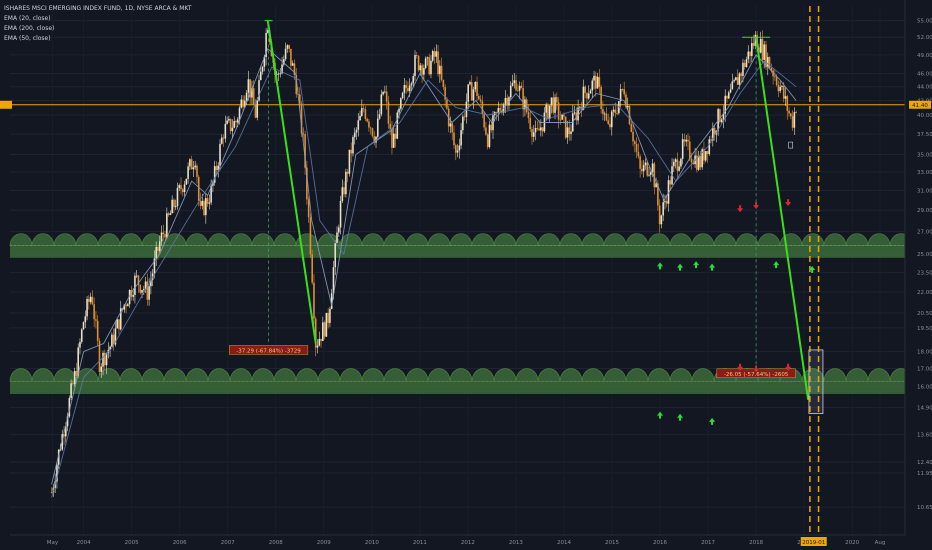  I want to click on legend-ema-20: EMA (20, close), so click(27, 18).